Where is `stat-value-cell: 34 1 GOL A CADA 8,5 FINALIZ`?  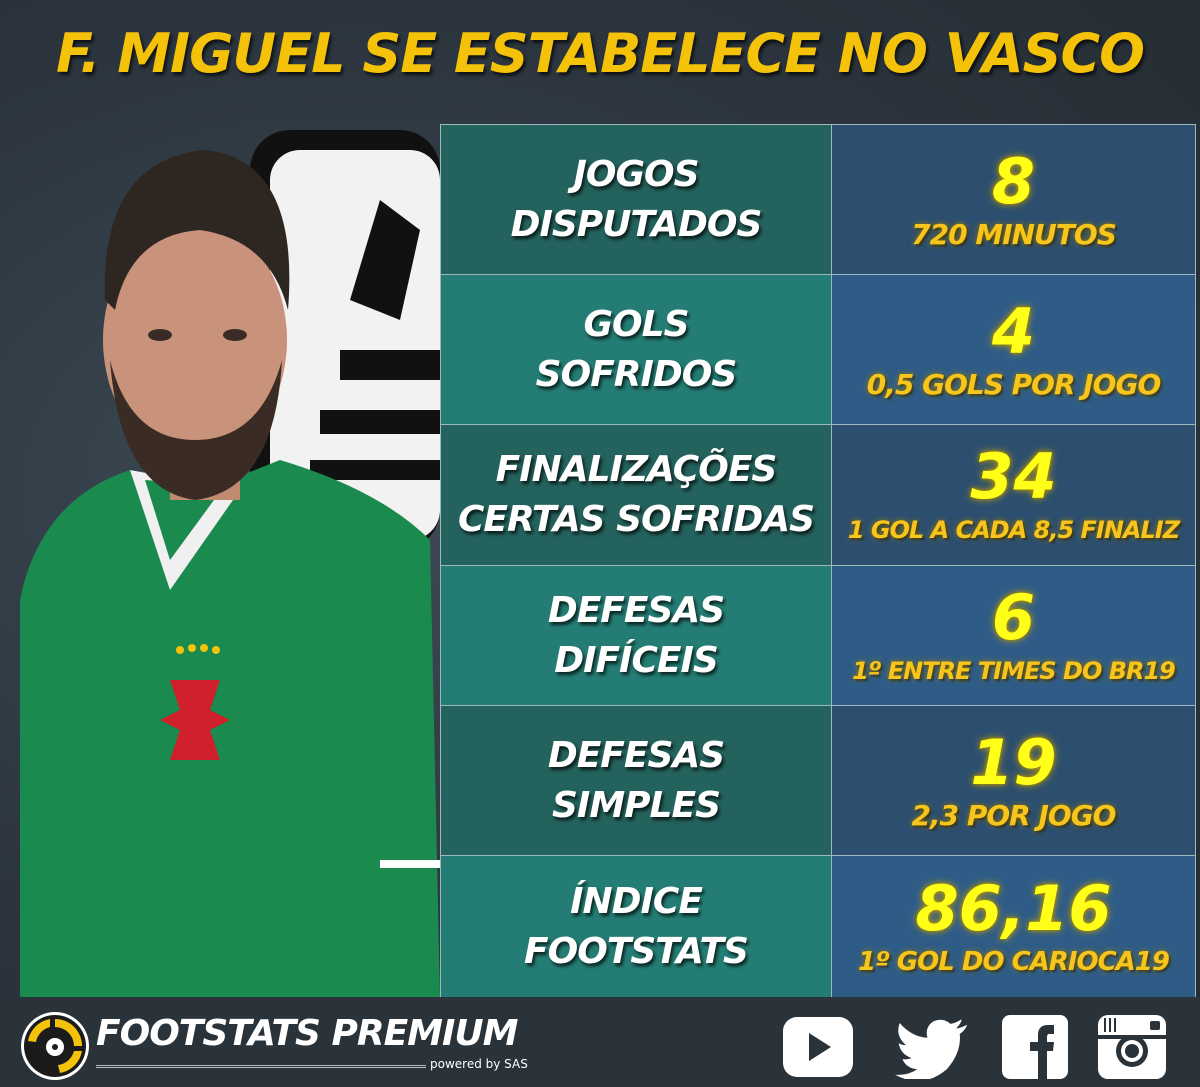 stat-value-cell: 34 1 GOL A CADA 8,5 FINALIZ is located at coordinates (1013, 495).